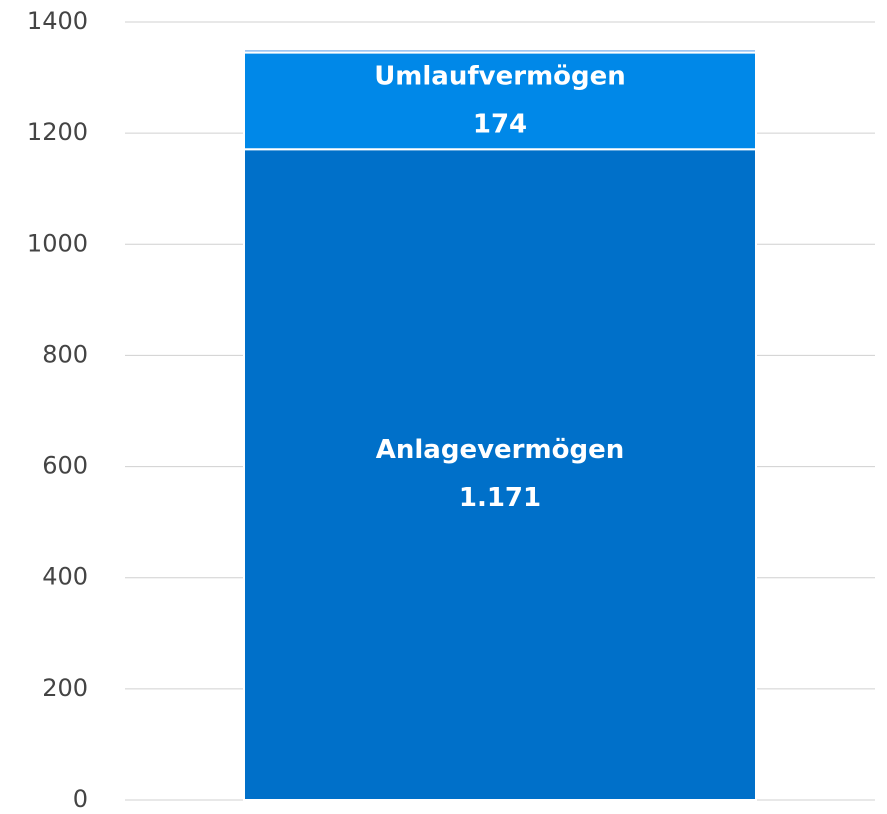 The width and height of the screenshot is (887, 814). I want to click on segment-name: Anlagevermögen, so click(500, 450).